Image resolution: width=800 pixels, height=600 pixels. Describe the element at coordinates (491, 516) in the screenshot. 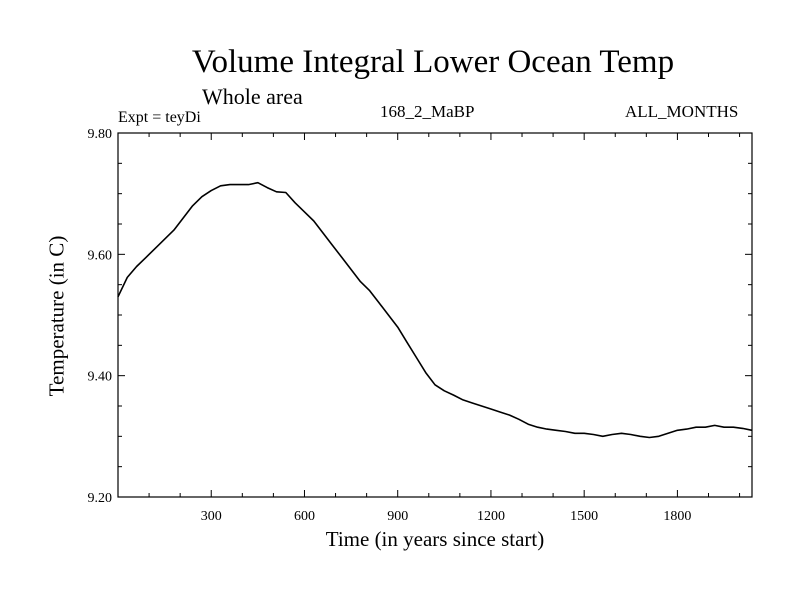

I see `x-tick-label: 1200` at that location.